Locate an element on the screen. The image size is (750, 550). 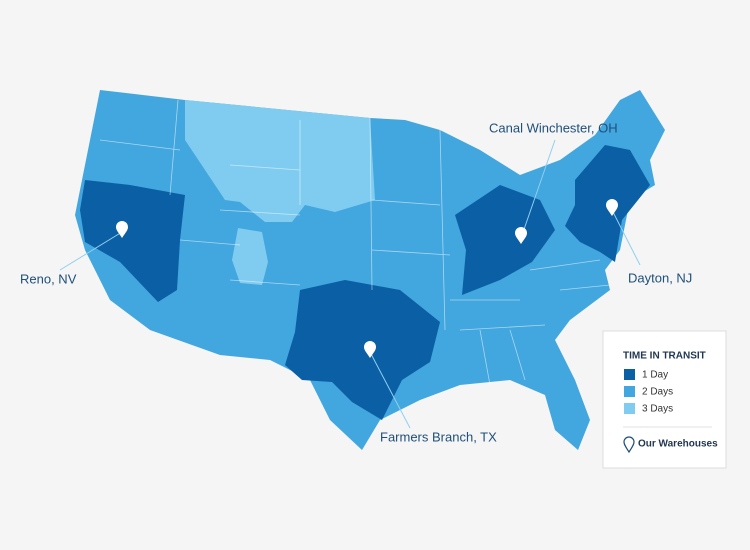
legend-label: 2 Days is located at coordinates (657, 392).